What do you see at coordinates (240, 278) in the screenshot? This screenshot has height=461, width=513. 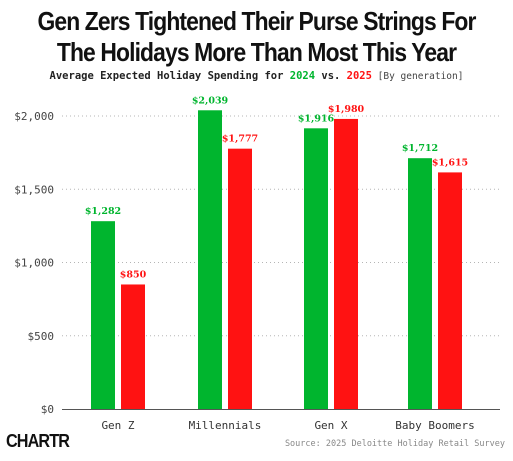 I see `bar-2025-millennials` at bounding box center [240, 278].